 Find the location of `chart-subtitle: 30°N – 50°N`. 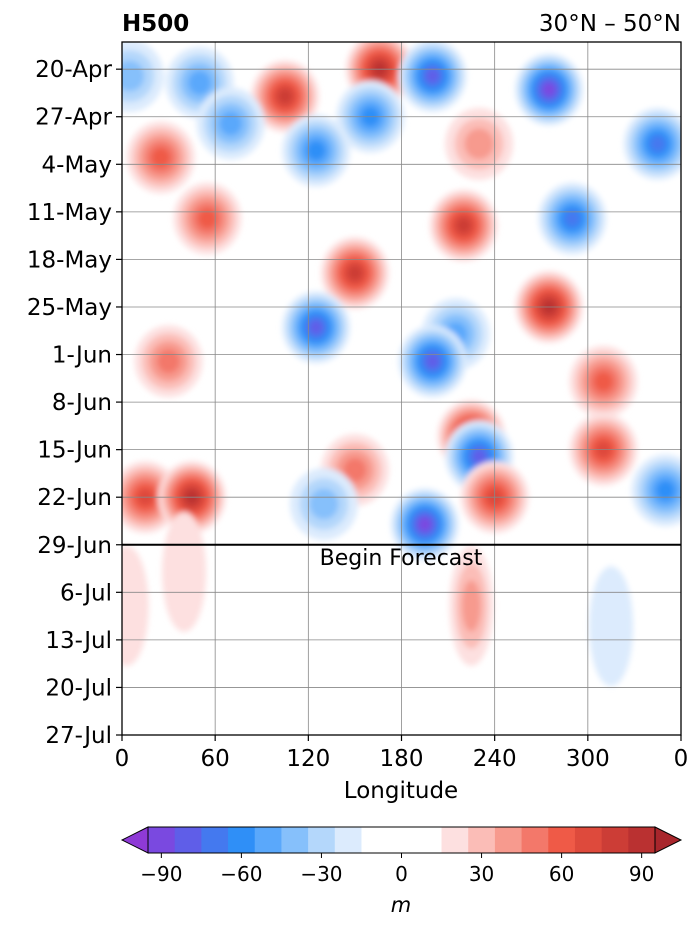

chart-subtitle: 30°N – 50°N is located at coordinates (610, 24).